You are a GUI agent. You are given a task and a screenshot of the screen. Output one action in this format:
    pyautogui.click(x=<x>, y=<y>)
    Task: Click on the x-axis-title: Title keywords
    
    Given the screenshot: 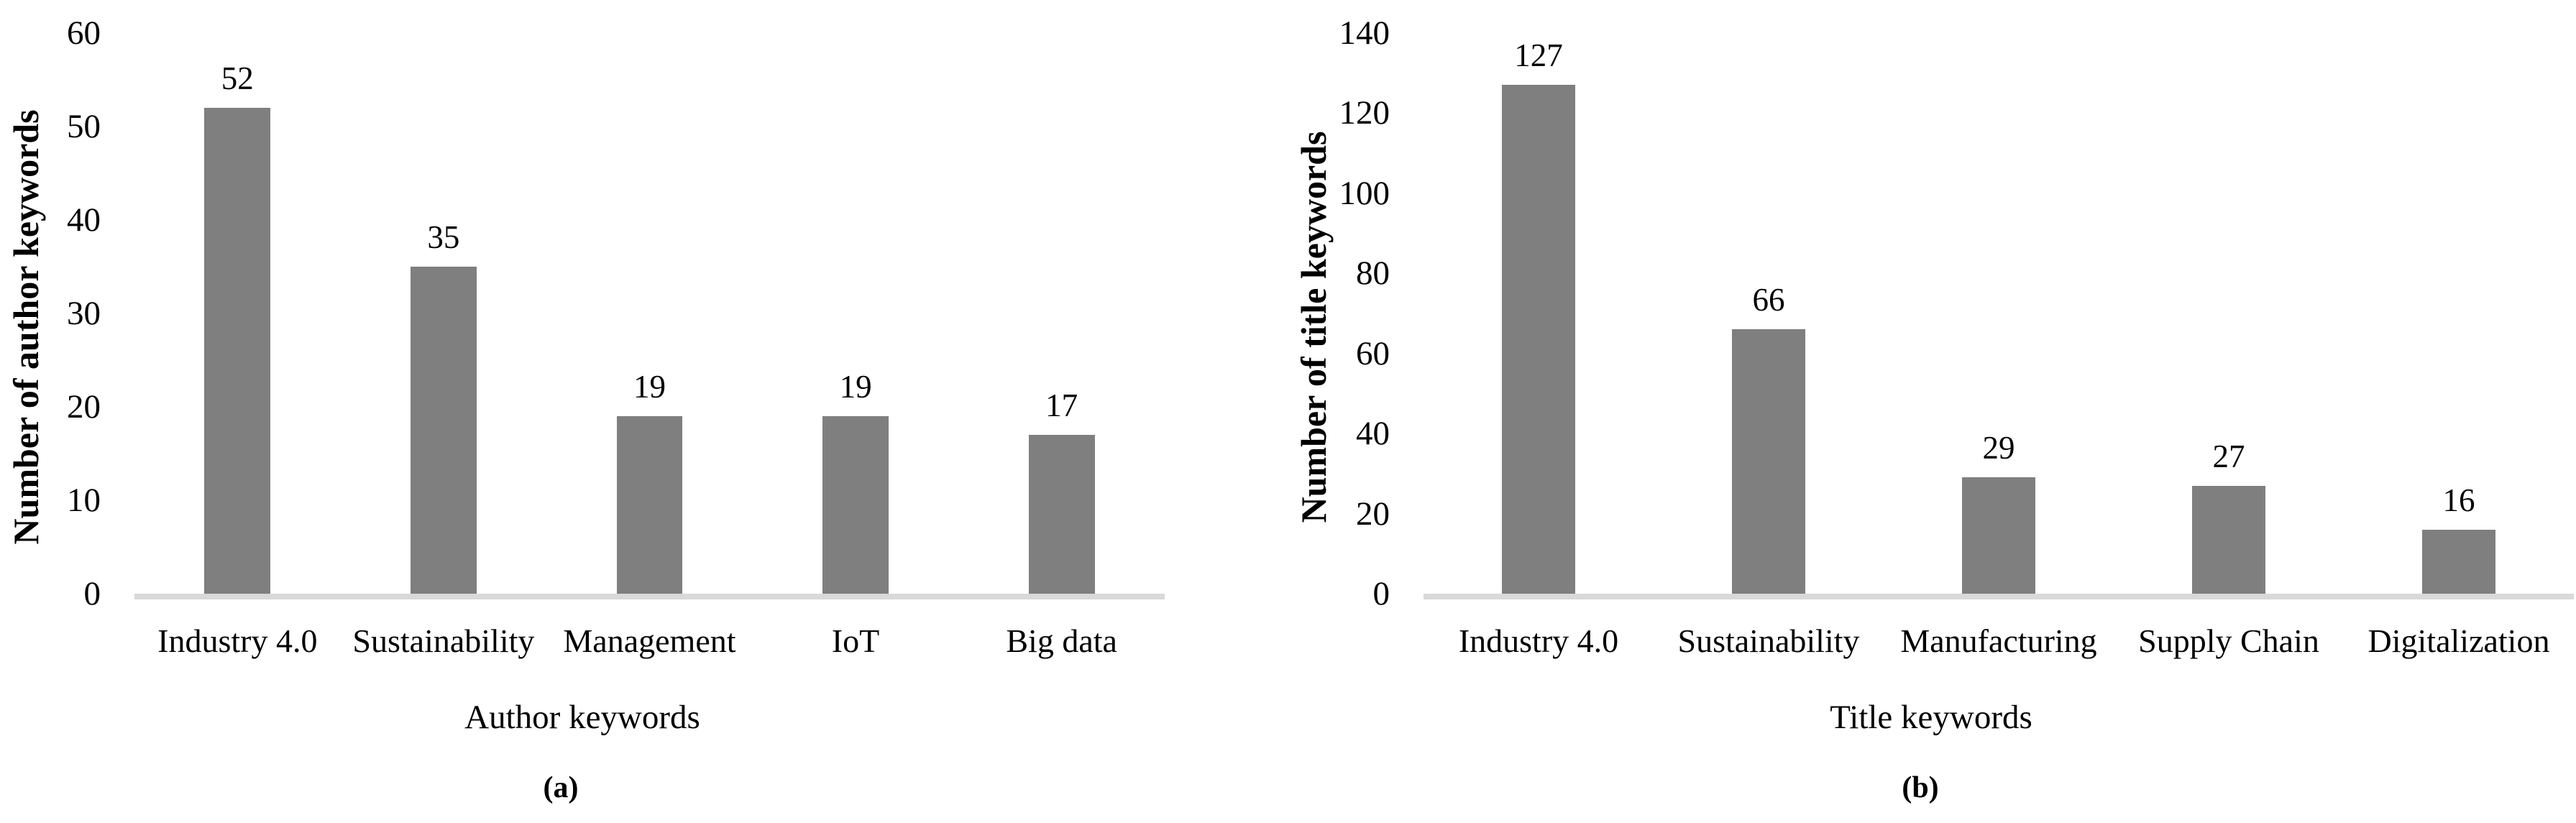 What is the action you would take?
    pyautogui.click(x=1931, y=717)
    